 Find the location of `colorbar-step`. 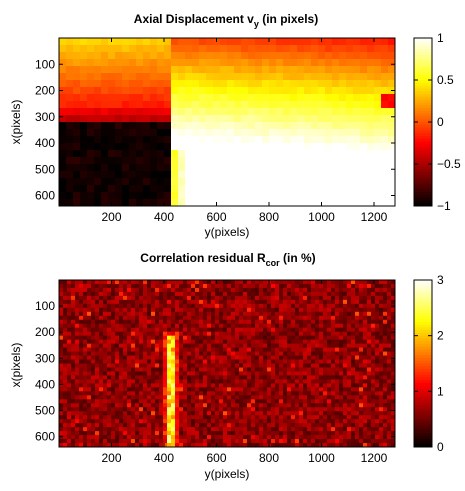

colorbar-step is located at coordinates (423, 152).